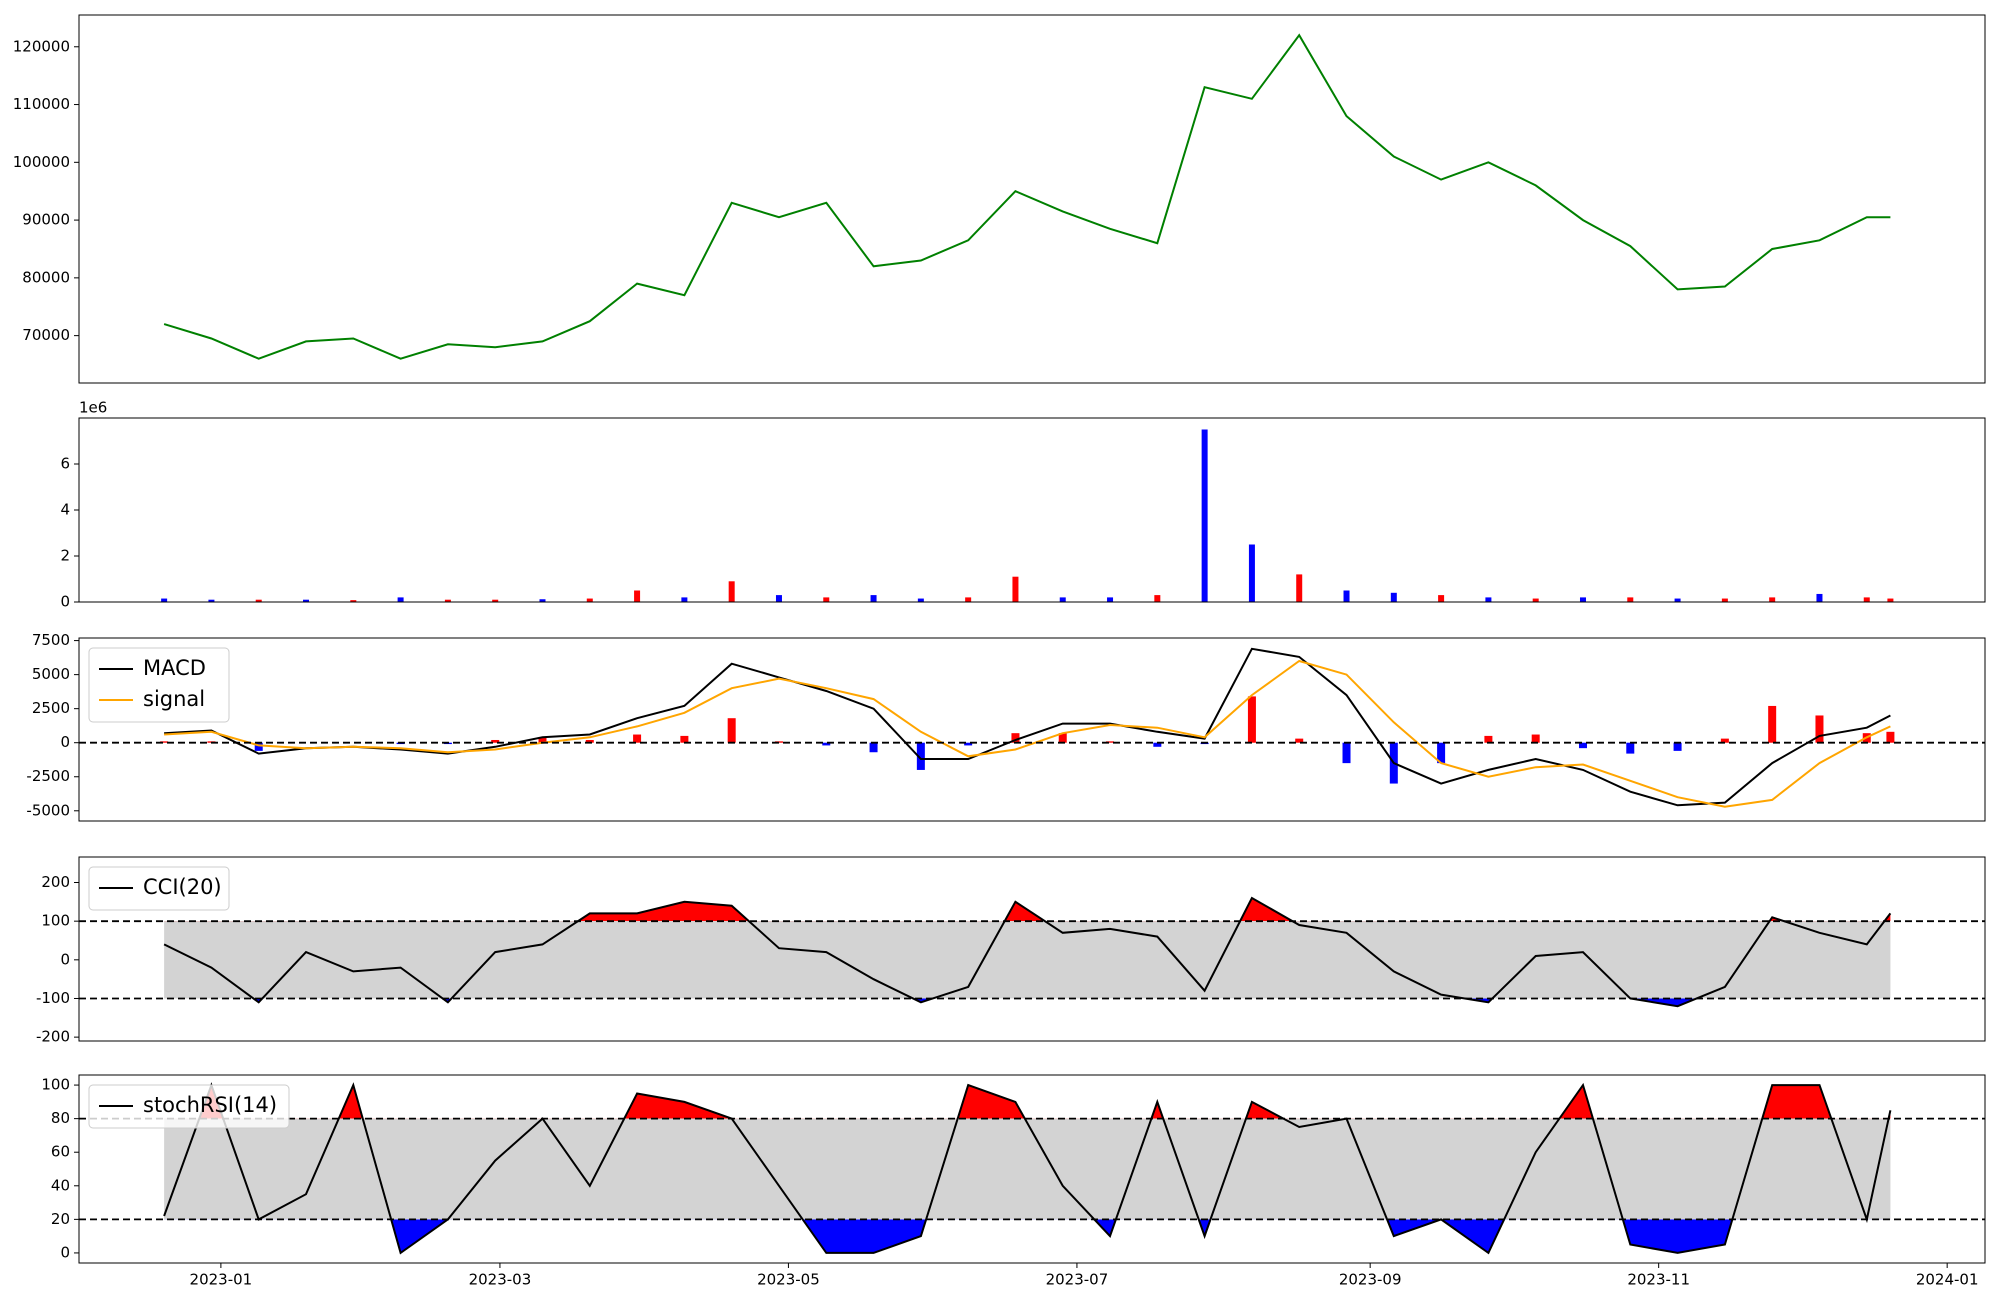  I want to click on y-tick-label: 120000, so click(41, 46).